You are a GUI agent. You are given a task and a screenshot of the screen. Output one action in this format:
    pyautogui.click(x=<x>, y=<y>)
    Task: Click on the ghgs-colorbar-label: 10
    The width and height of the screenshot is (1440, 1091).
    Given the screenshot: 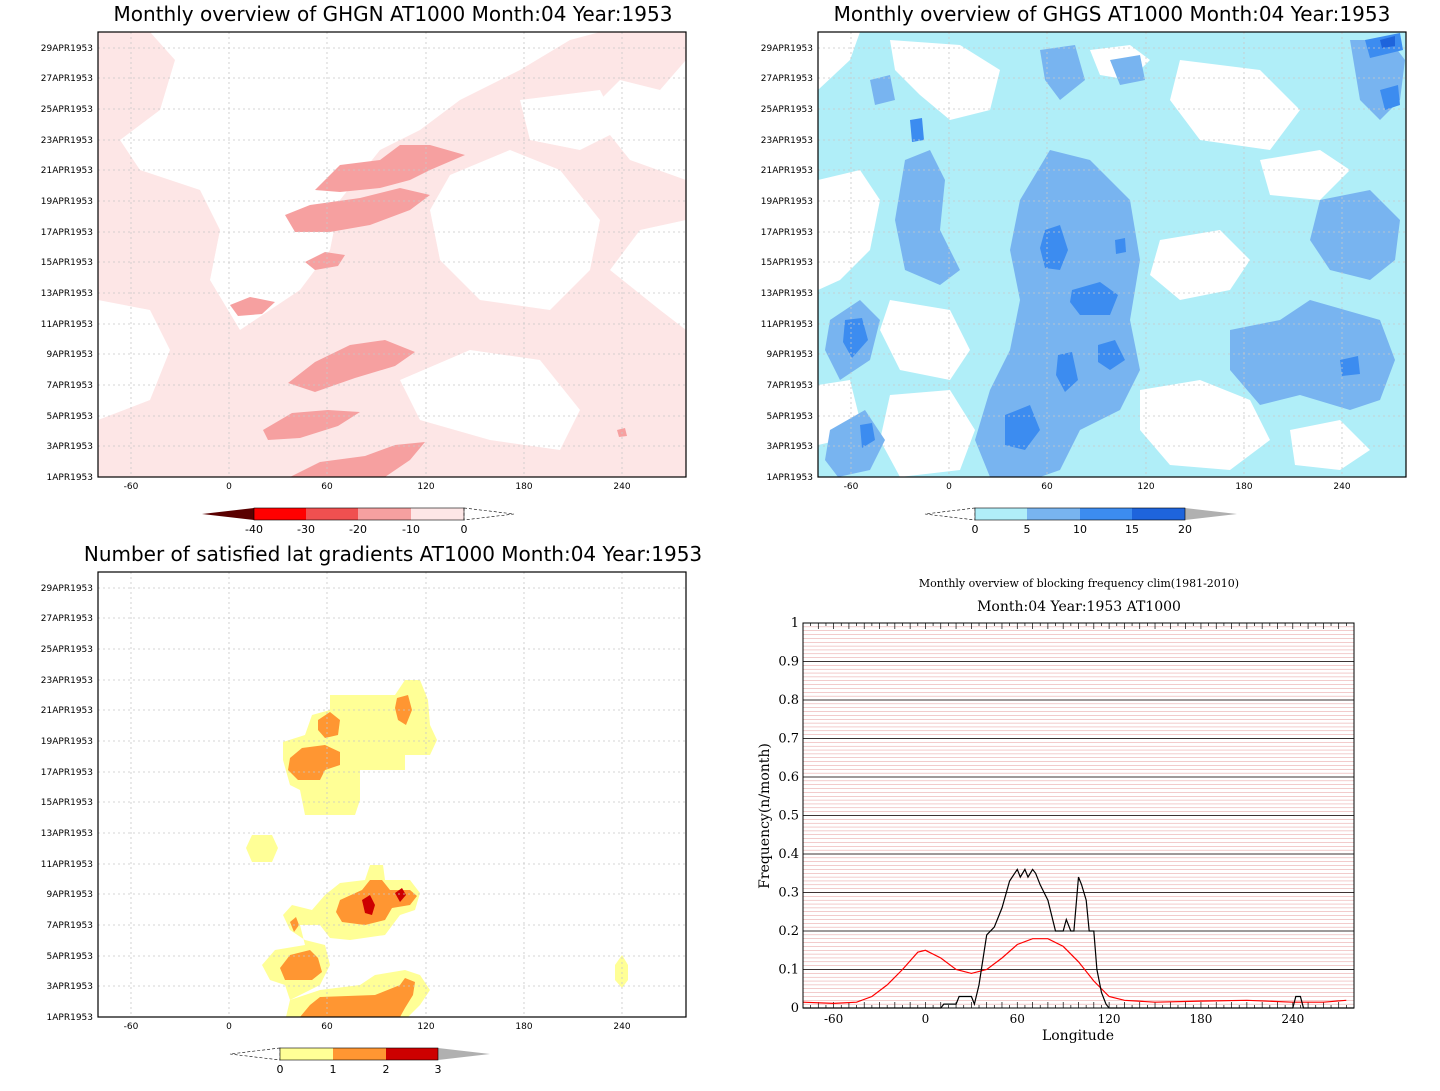 What is the action you would take?
    pyautogui.click(x=1080, y=529)
    